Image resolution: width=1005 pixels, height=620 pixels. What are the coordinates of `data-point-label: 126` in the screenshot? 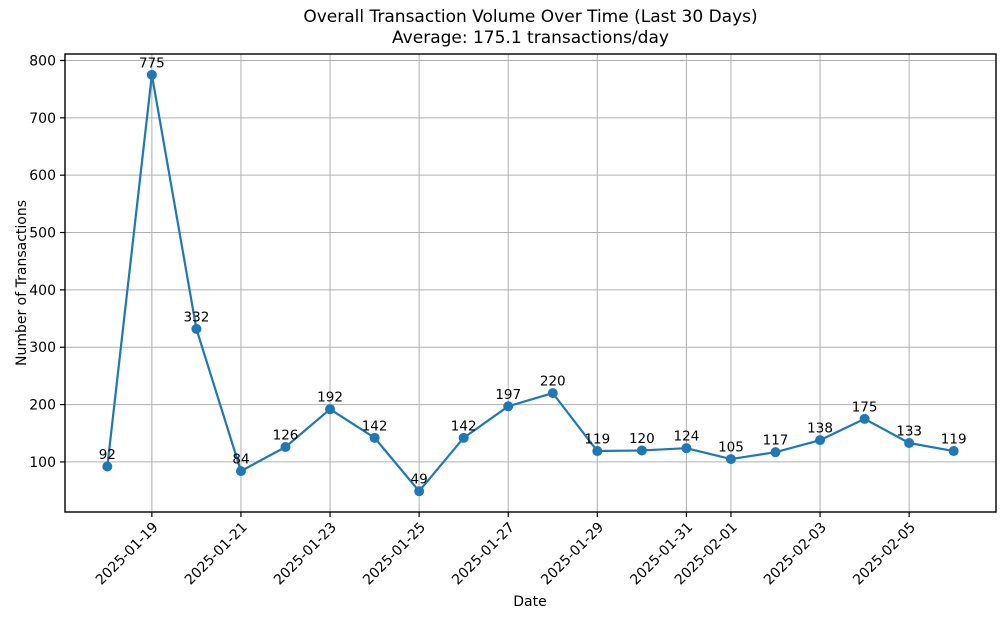 It's located at (286, 436).